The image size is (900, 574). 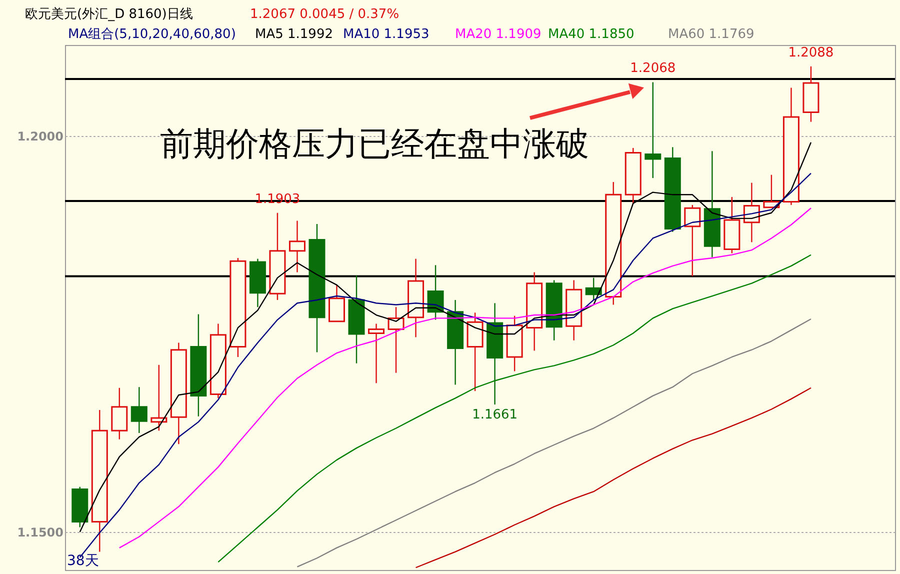 I want to click on text: MA20 1.1909, so click(x=498, y=34).